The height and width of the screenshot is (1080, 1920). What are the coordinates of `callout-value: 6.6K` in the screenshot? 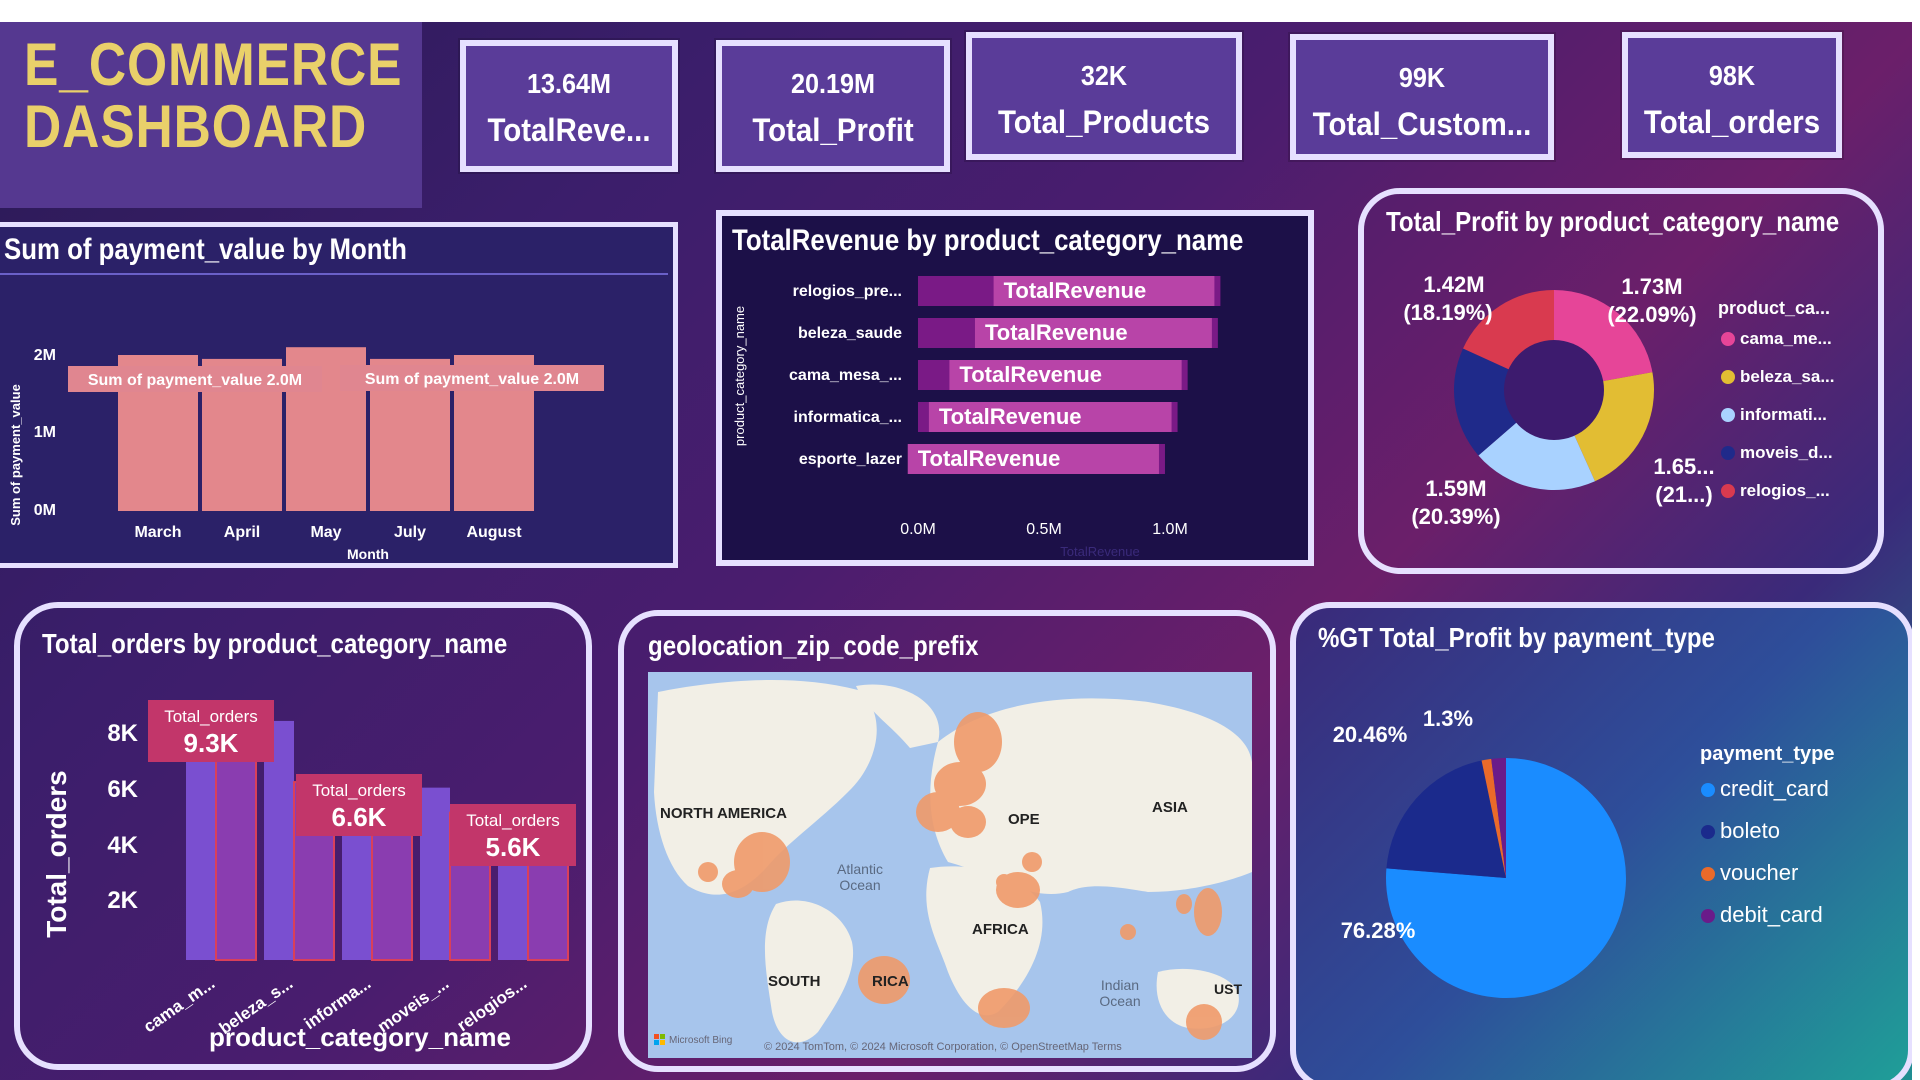 It's located at (359, 817).